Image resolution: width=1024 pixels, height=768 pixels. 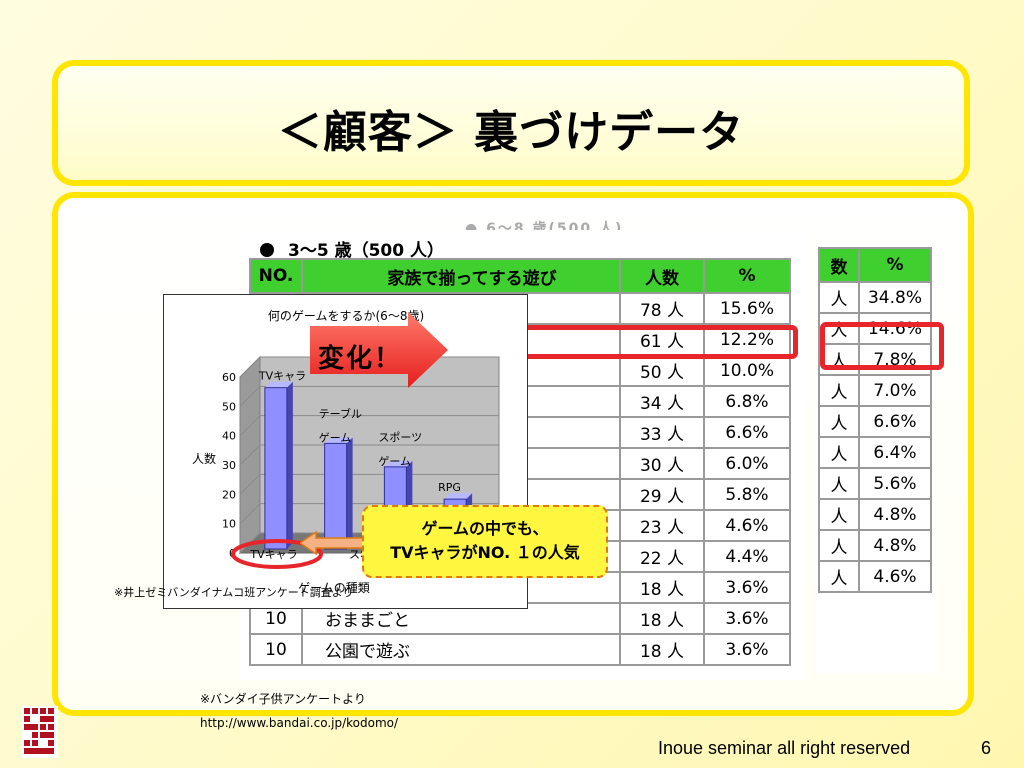 I want to click on callout-line-1: ゲームの中でも、, so click(x=485, y=528).